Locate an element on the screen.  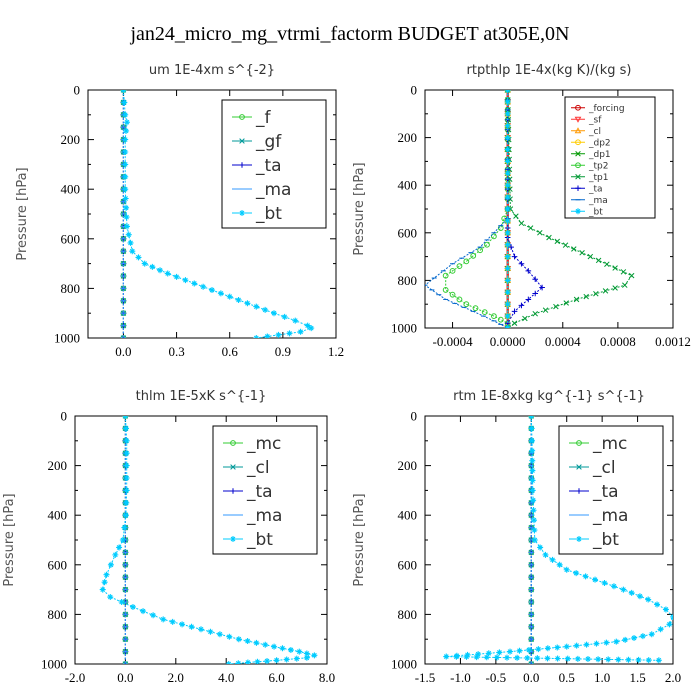
legend-box is located at coordinates (265, 490).